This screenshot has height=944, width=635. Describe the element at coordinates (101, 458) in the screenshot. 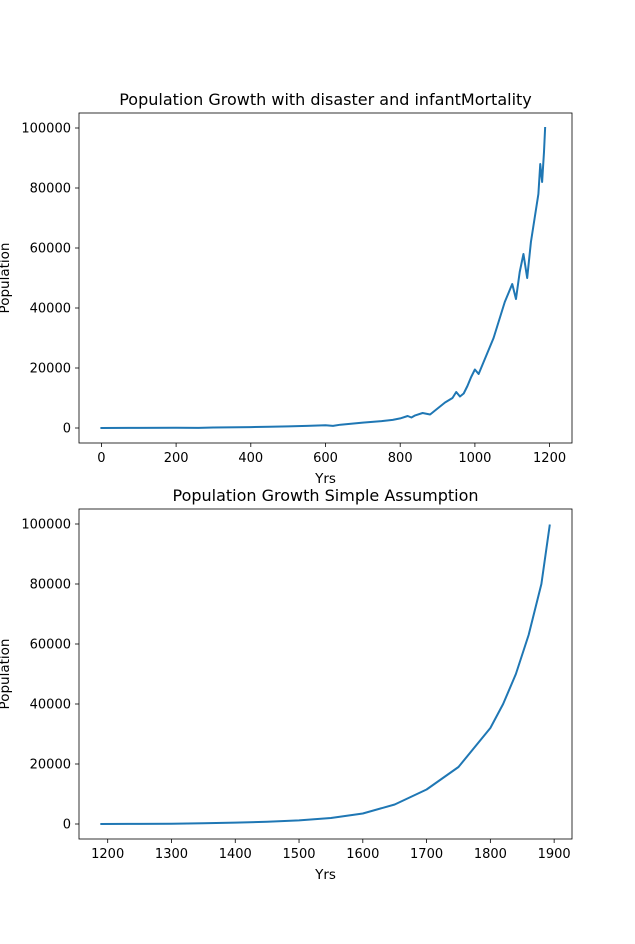

I see `x-tick-label: 0` at that location.